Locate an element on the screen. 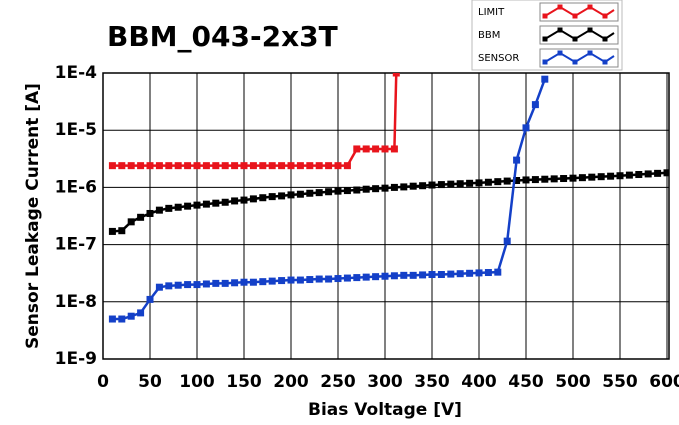 Image resolution: width=679 pixels, height=425 pixels. x-tick-label: 100 is located at coordinates (197, 382).